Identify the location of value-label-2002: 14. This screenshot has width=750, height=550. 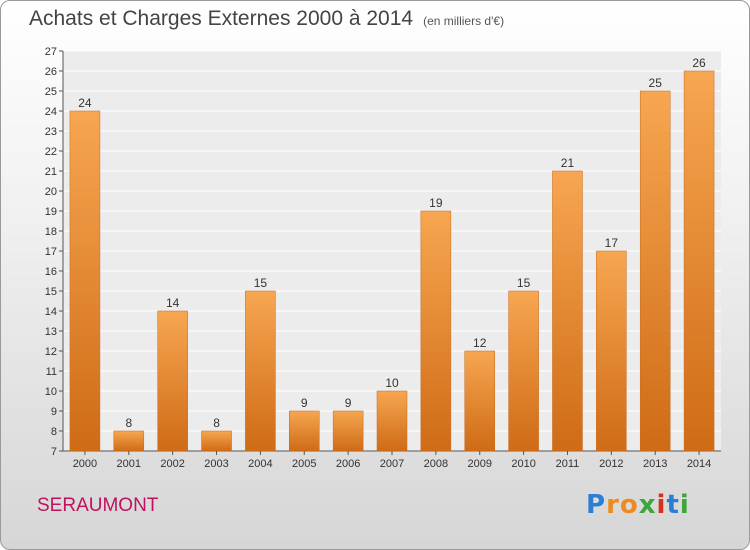
(173, 303).